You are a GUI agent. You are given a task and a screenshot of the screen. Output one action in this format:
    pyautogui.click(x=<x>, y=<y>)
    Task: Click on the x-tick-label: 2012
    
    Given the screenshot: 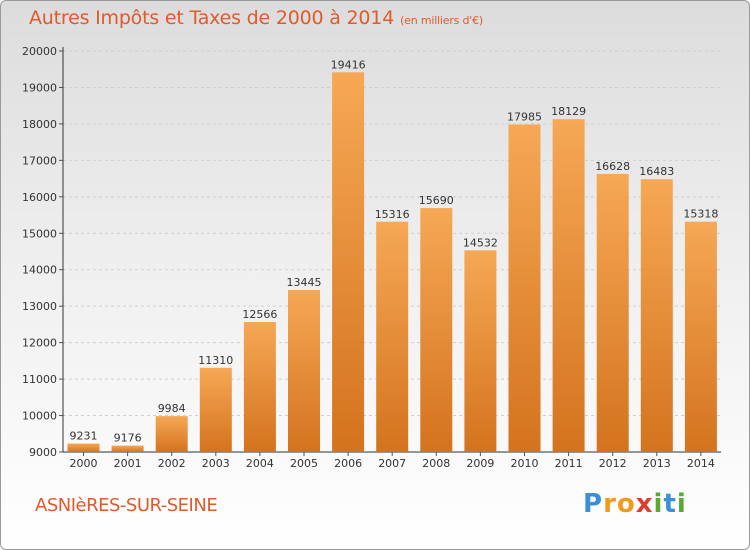 What is the action you would take?
    pyautogui.click(x=613, y=463)
    